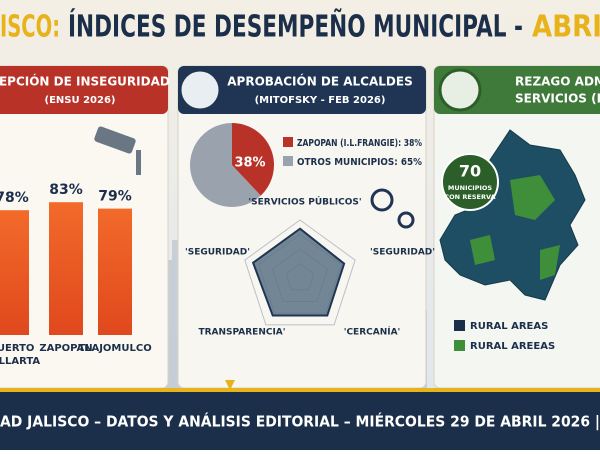 This screenshot has width=600, height=454. What do you see at coordinates (30, 27) in the screenshot?
I see `title-part: ISCO:` at bounding box center [30, 27].